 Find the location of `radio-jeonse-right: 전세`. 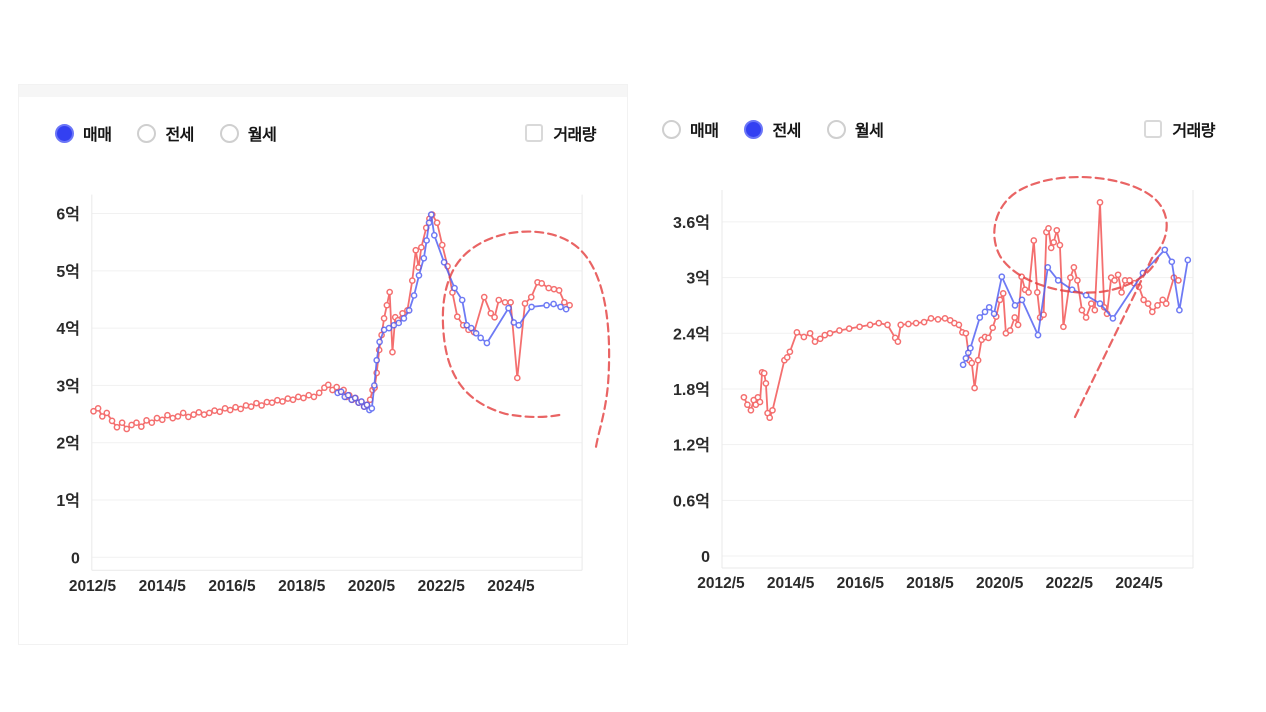

radio-jeonse-right: 전세 is located at coordinates (772, 129).